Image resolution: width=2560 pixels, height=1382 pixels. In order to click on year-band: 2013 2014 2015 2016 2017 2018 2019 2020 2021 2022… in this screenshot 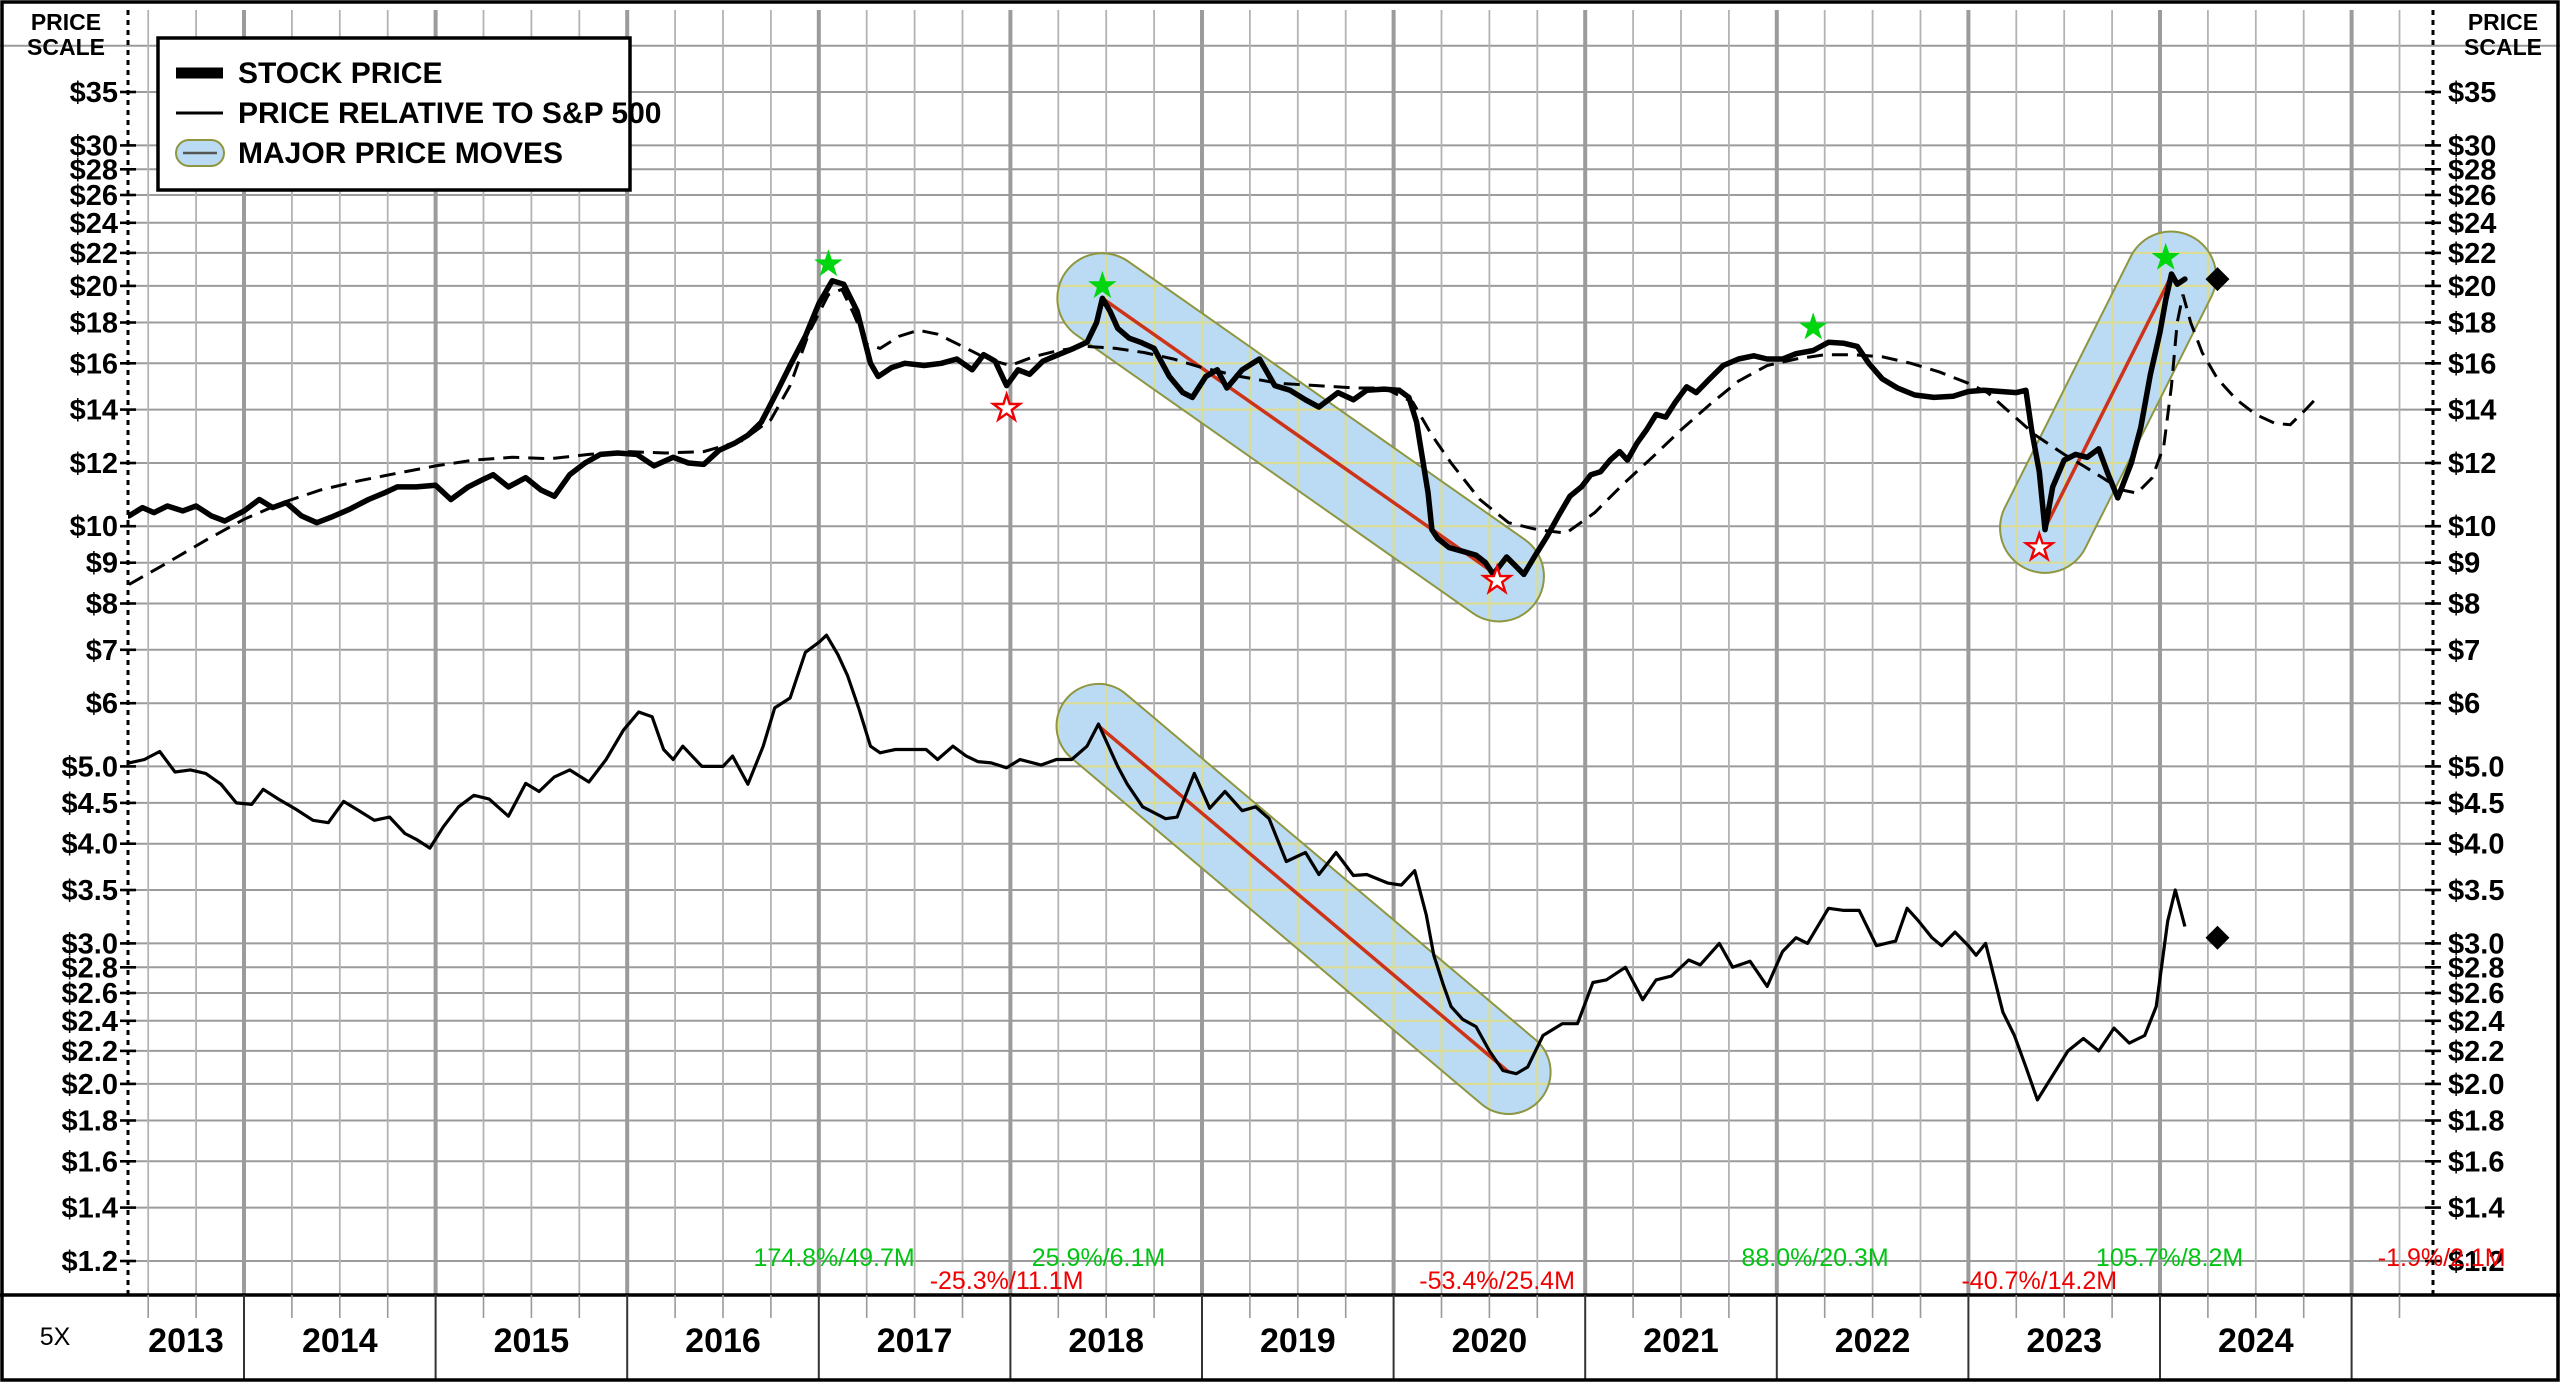, I will do `click(1280, 1336)`.